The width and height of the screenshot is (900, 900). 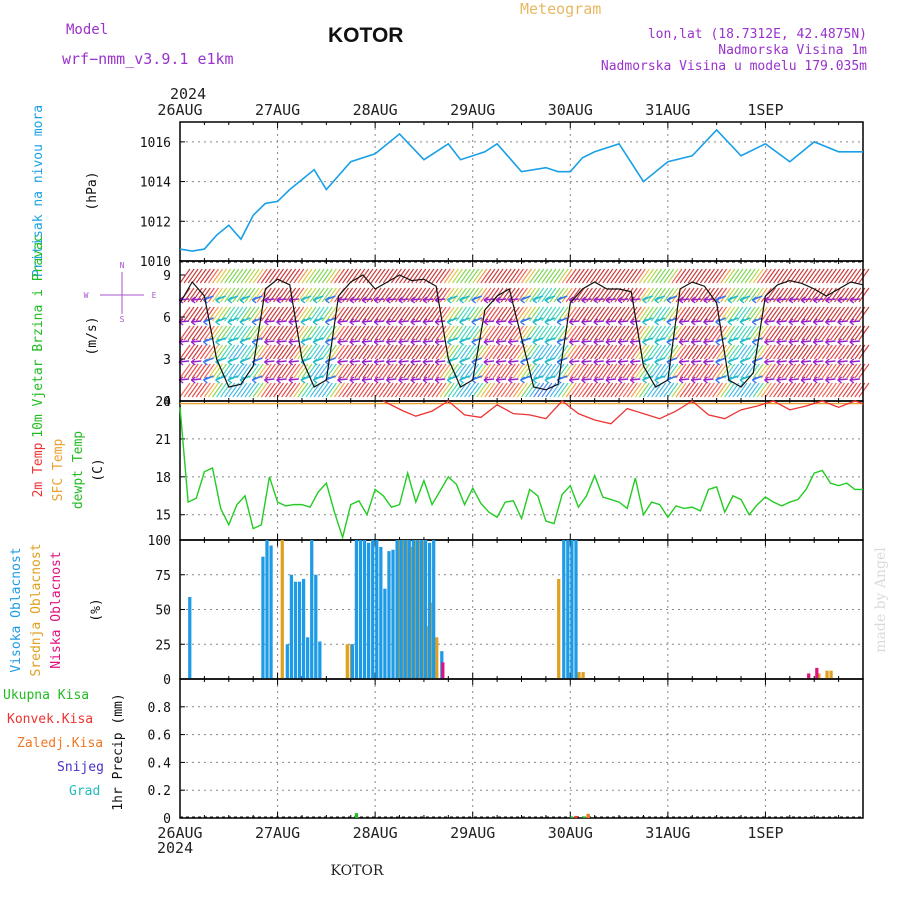 I want to click on precip-legend-item: Ukupna Kisa, so click(x=46, y=695).